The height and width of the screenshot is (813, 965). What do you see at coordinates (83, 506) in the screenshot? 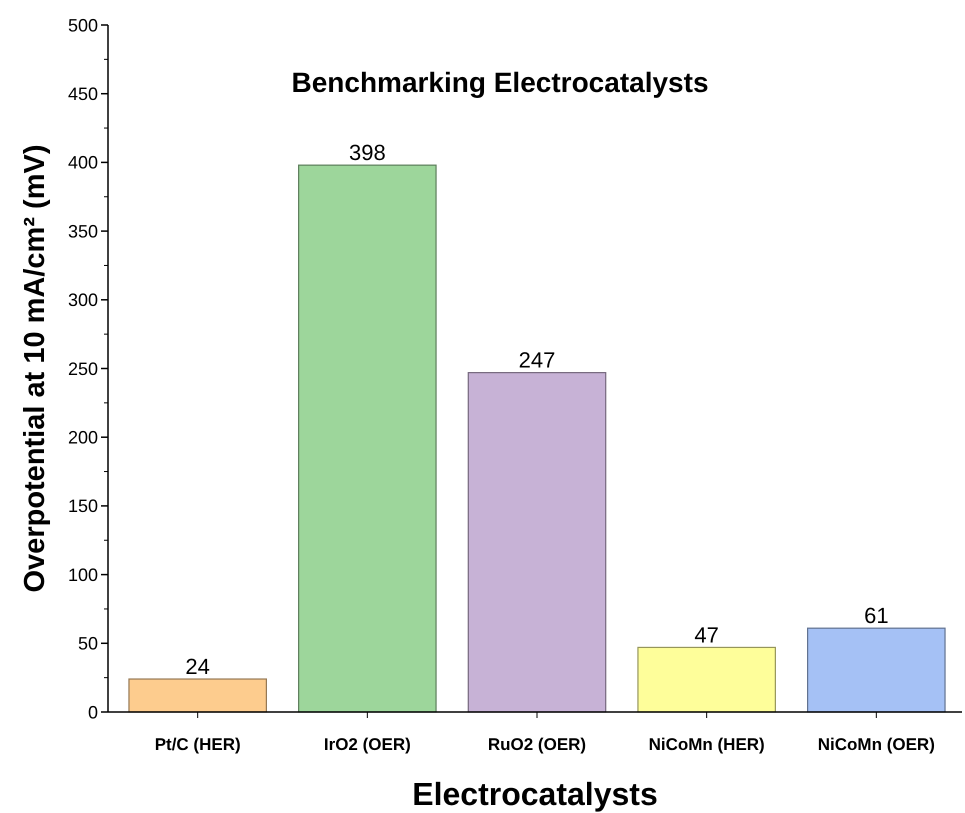
I see `y-tick-label: 150` at bounding box center [83, 506].